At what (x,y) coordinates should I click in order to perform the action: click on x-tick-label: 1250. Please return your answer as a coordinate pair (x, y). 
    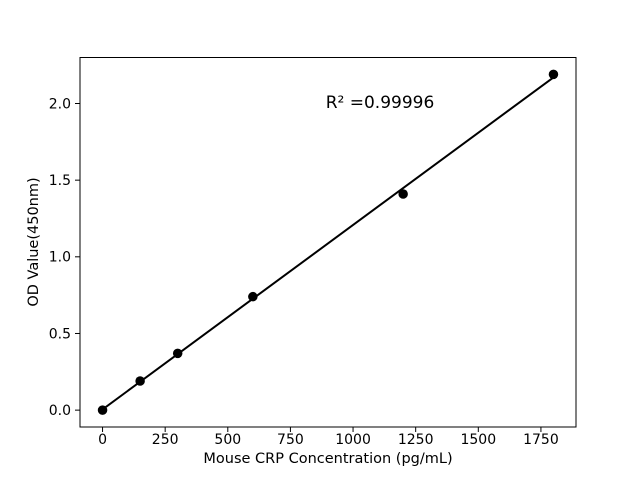
    Looking at the image, I should click on (416, 440).